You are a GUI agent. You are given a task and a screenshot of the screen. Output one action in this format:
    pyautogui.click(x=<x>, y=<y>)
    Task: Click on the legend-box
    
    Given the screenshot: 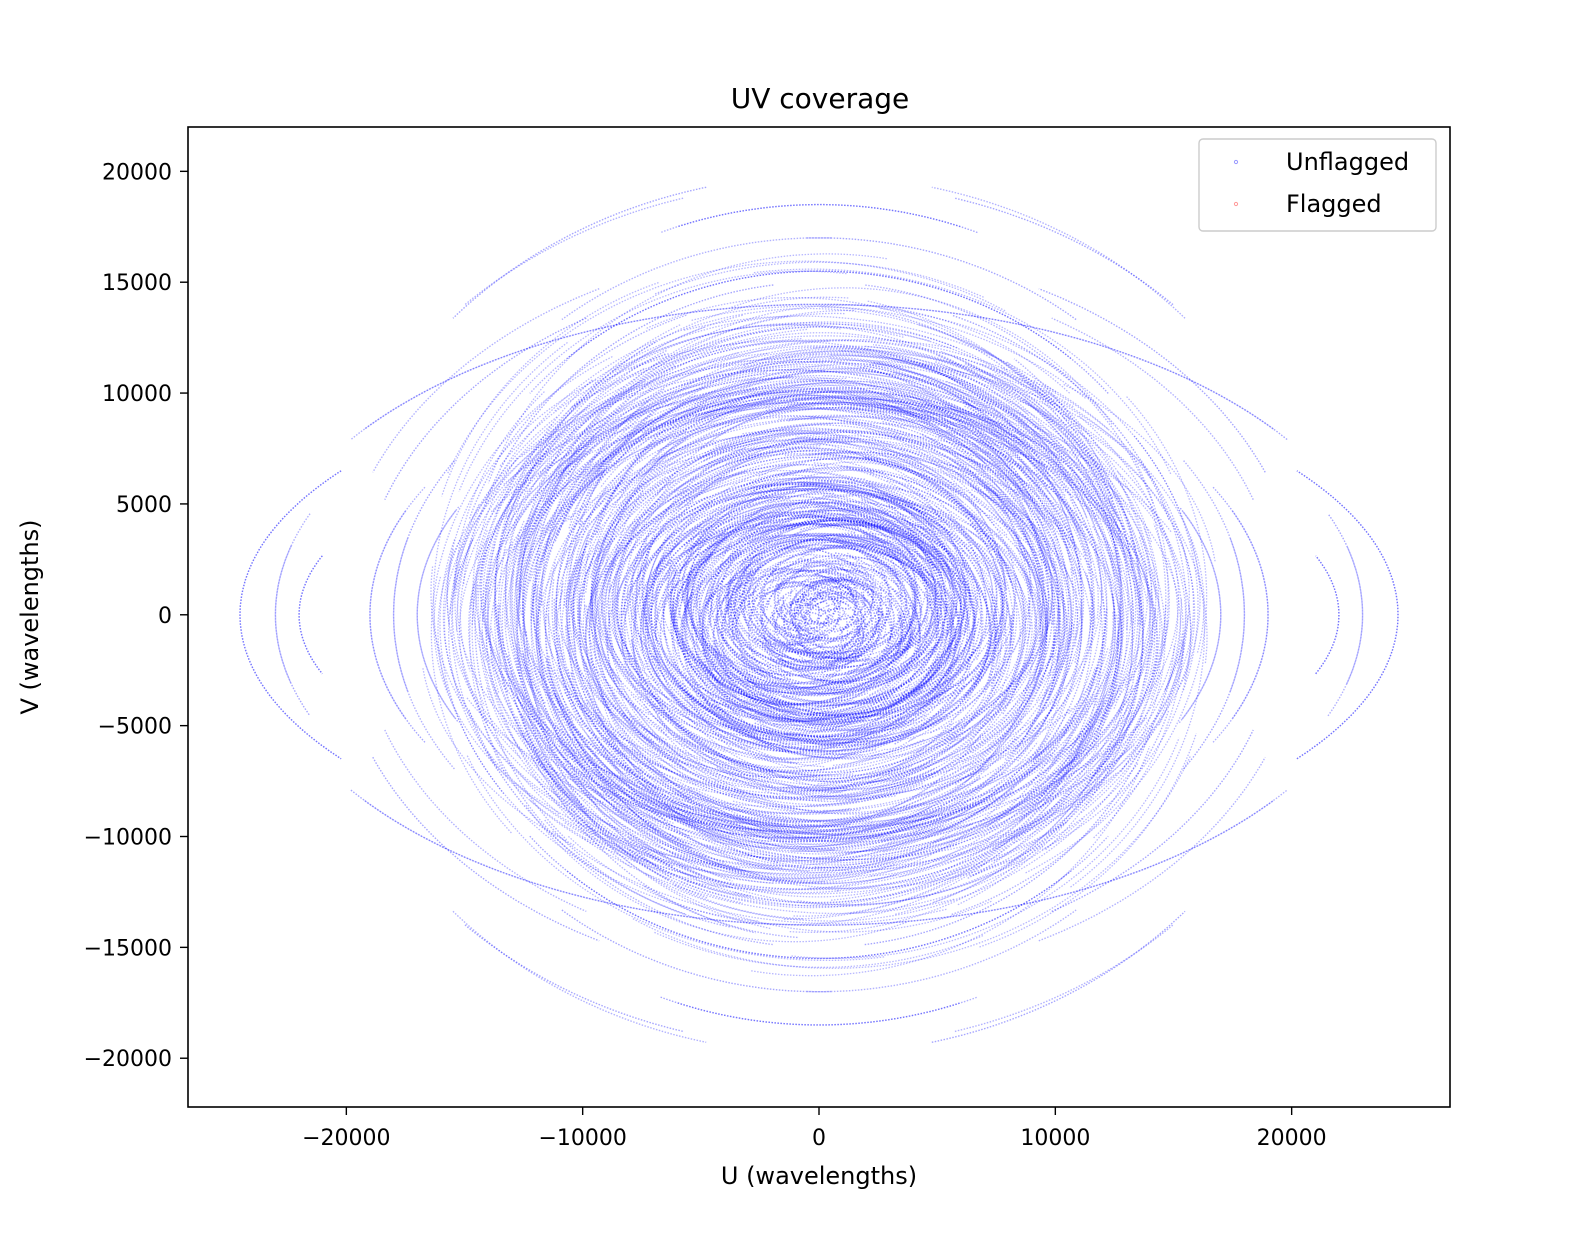 What is the action you would take?
    pyautogui.click(x=1317, y=185)
    